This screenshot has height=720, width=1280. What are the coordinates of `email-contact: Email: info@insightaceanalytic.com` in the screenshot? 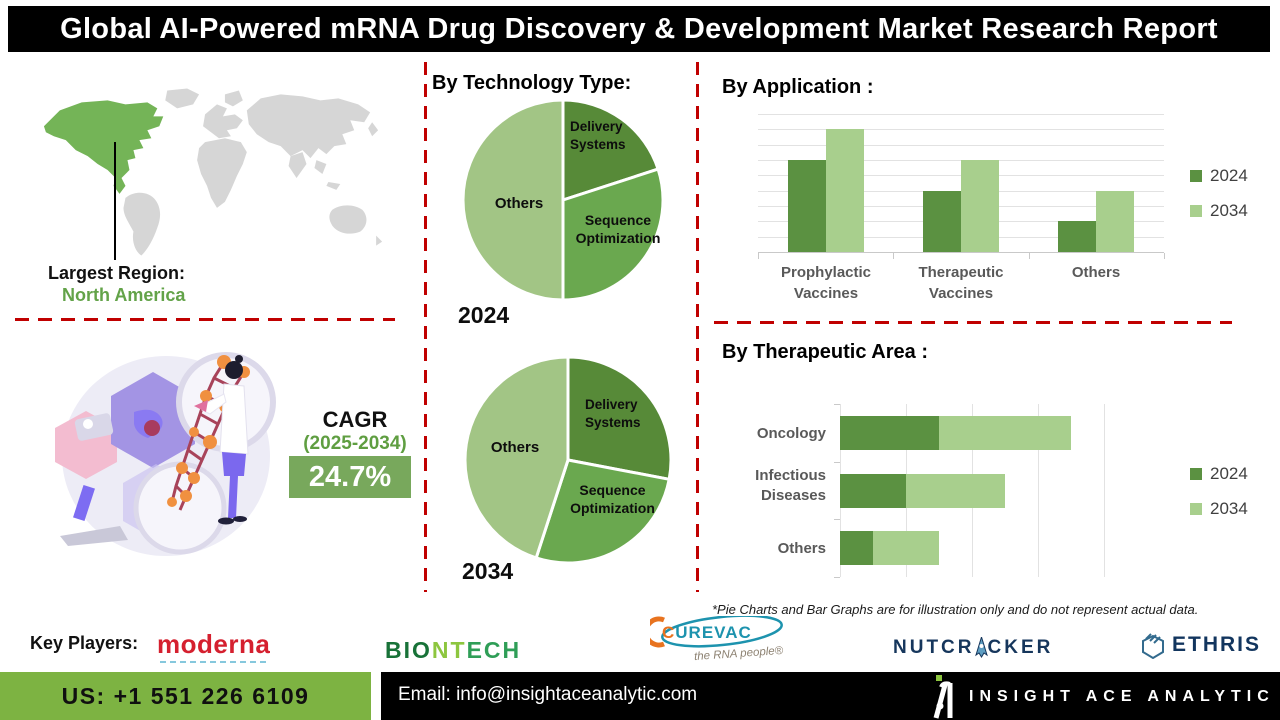 It's located at (548, 694).